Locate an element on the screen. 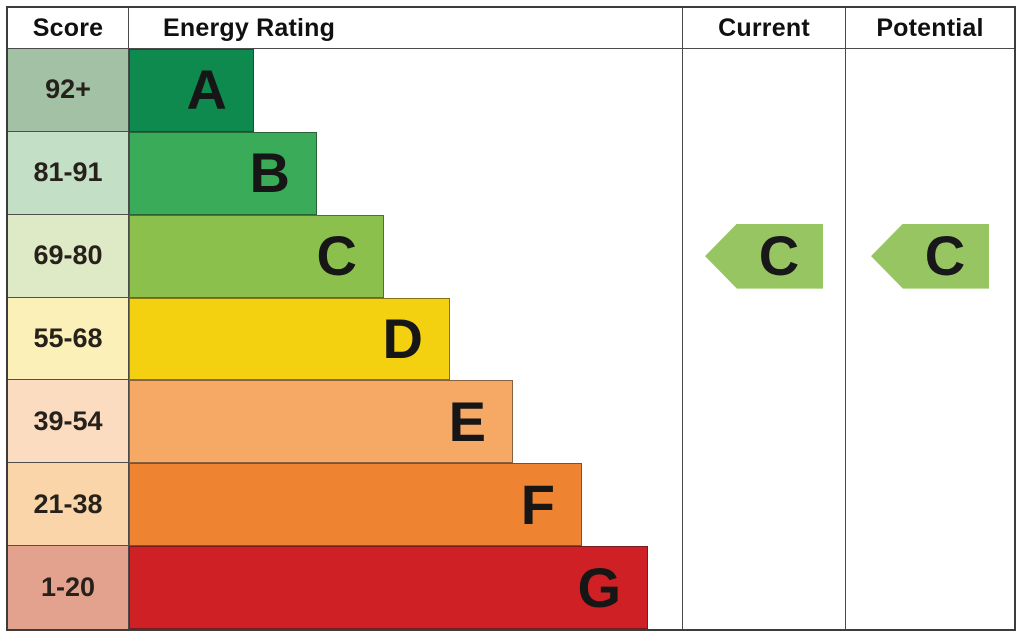 The height and width of the screenshot is (640, 1024). score-column-body: 92+ 81-91 69-80 55-68 39-54 21-38 1-20 is located at coordinates (68, 339).